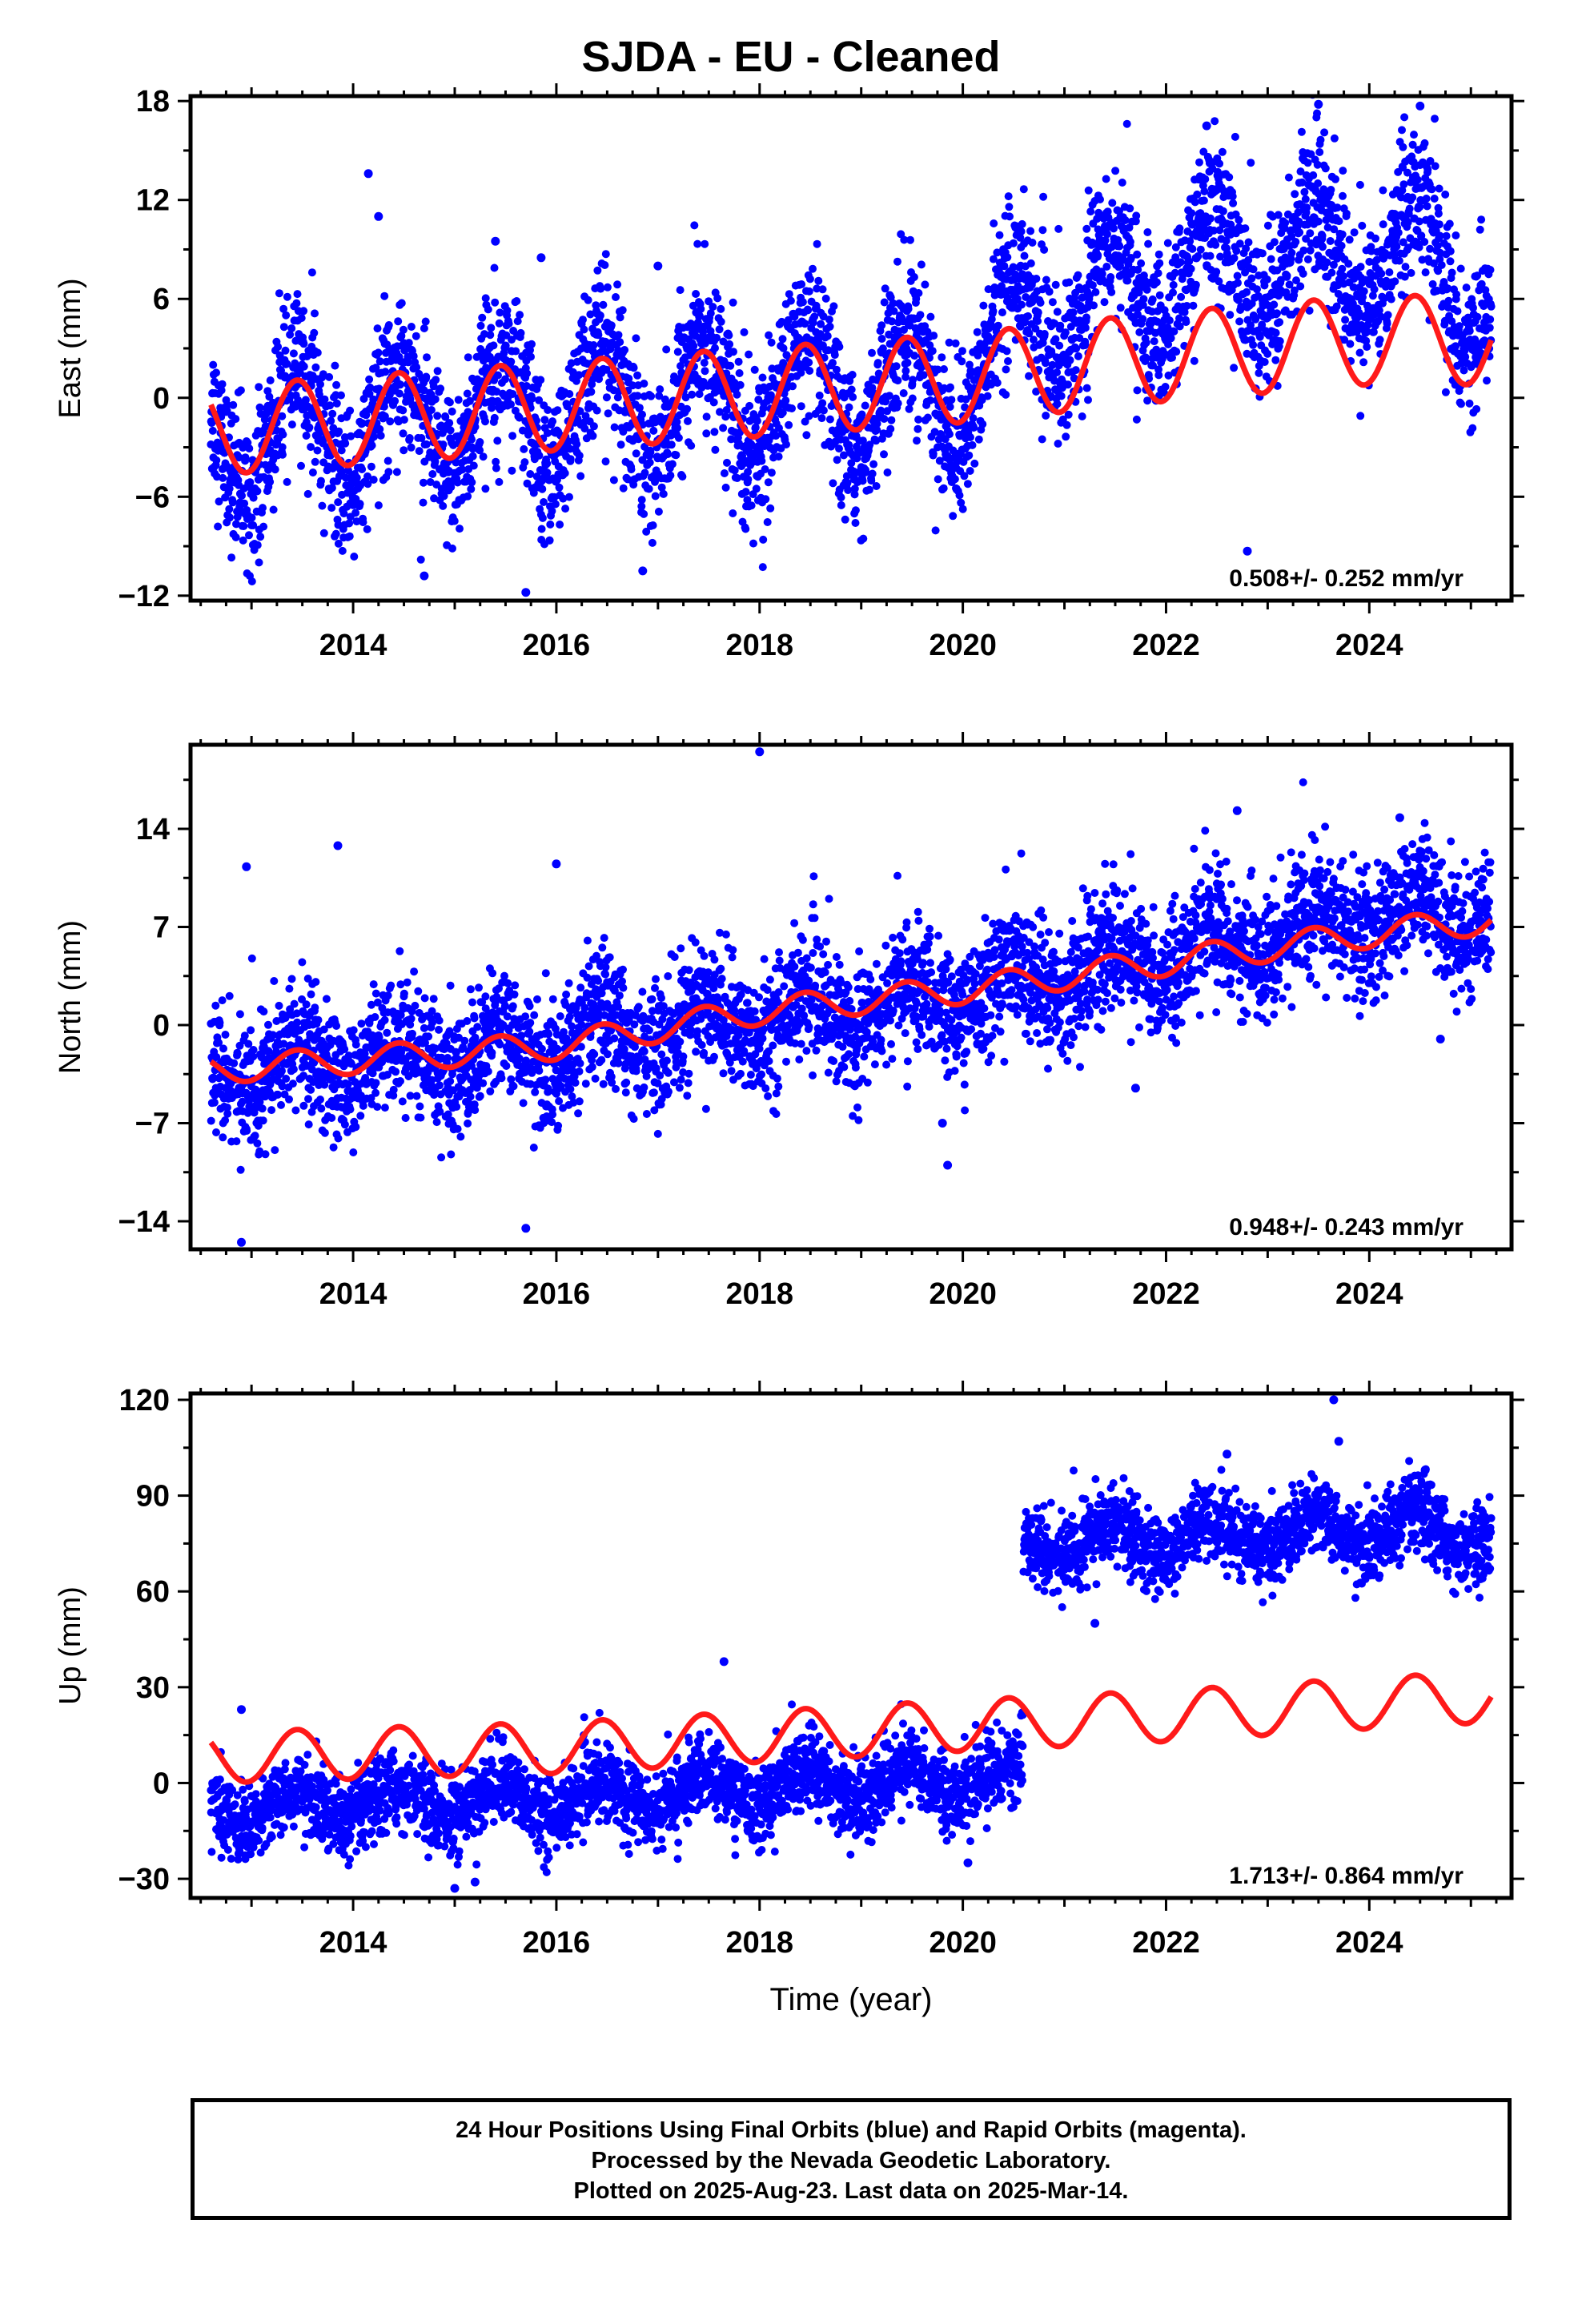  What do you see at coordinates (1166, 645) in the screenshot?
I see `x-tick-label: 2022` at bounding box center [1166, 645].